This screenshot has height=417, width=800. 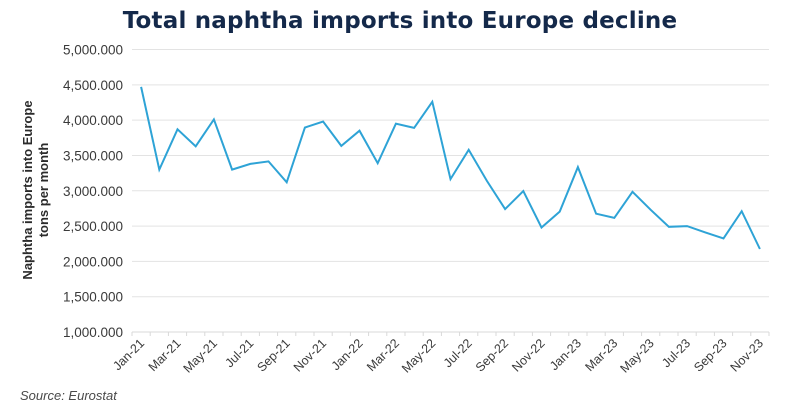 I want to click on y-tick-label: 3,500.000, so click(x=93, y=155).